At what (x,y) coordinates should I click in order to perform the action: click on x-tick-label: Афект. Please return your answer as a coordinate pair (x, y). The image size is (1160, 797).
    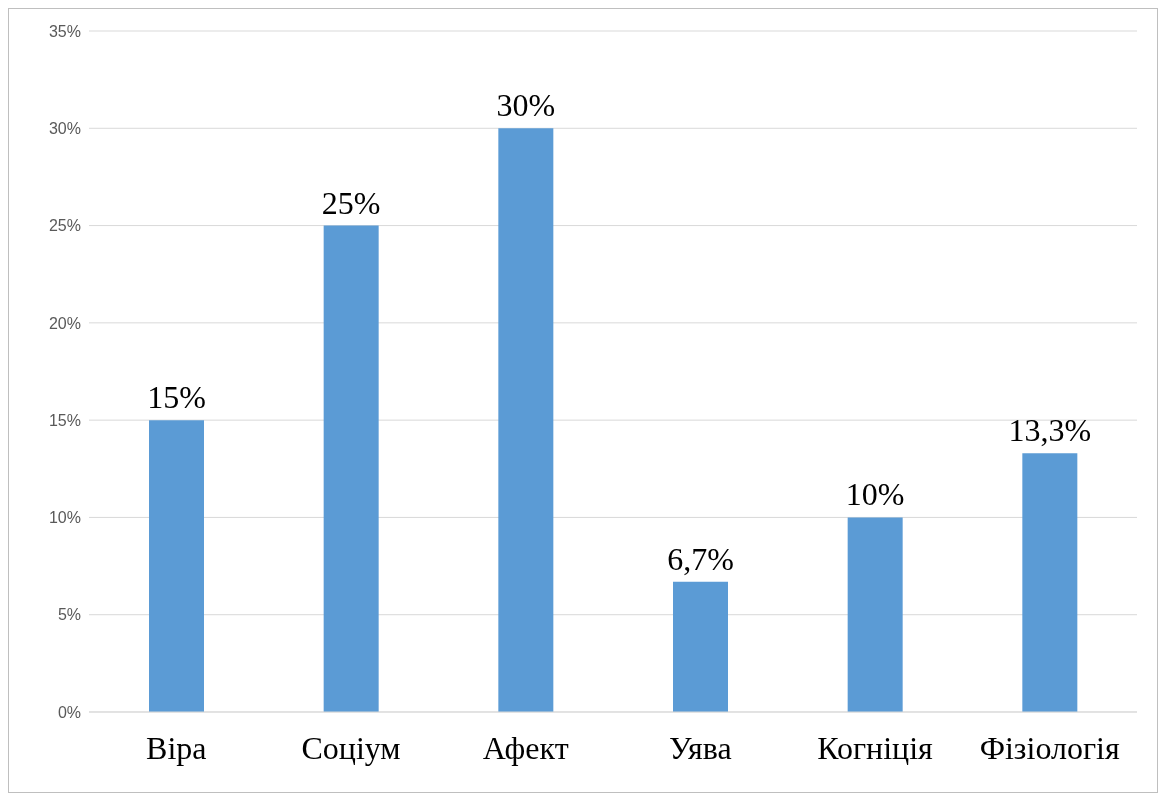
    Looking at the image, I should click on (525, 747).